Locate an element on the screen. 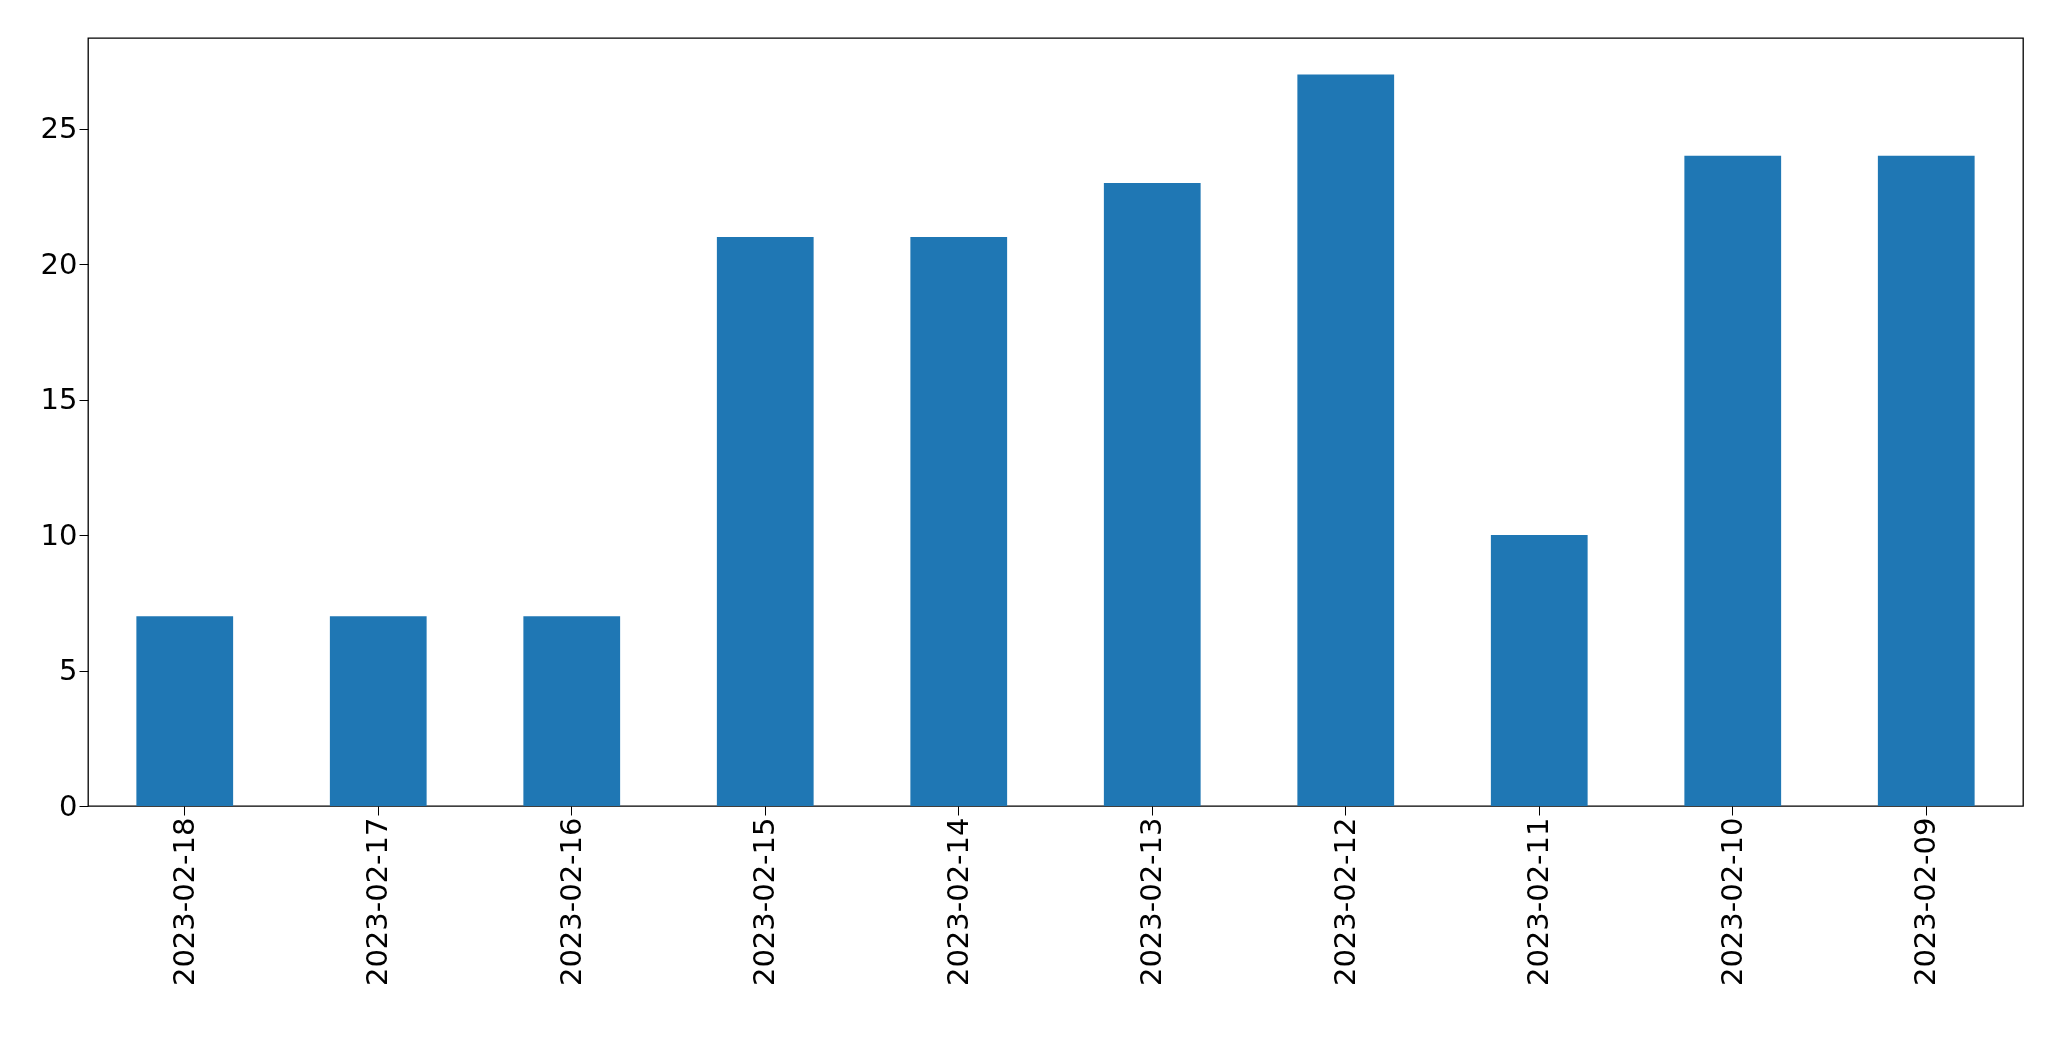  x-tick-label: 2023-02-10 is located at coordinates (1731, 902).